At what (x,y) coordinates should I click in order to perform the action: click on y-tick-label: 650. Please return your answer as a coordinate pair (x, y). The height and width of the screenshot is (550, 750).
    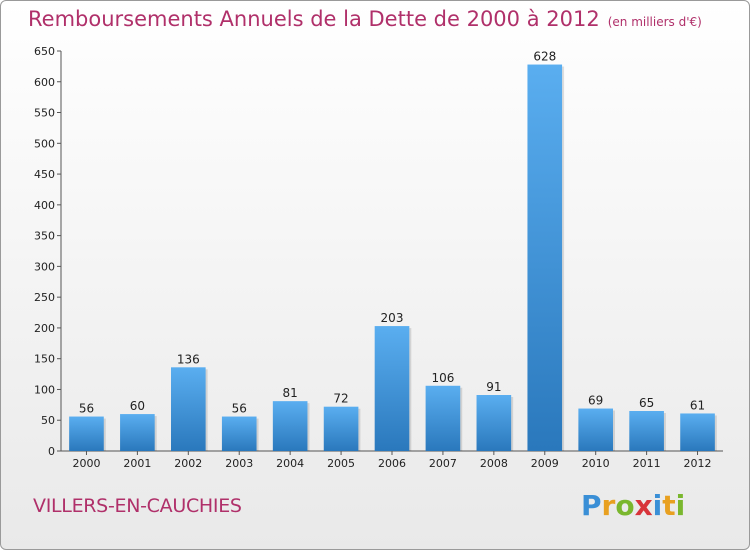
    Looking at the image, I should click on (44, 51).